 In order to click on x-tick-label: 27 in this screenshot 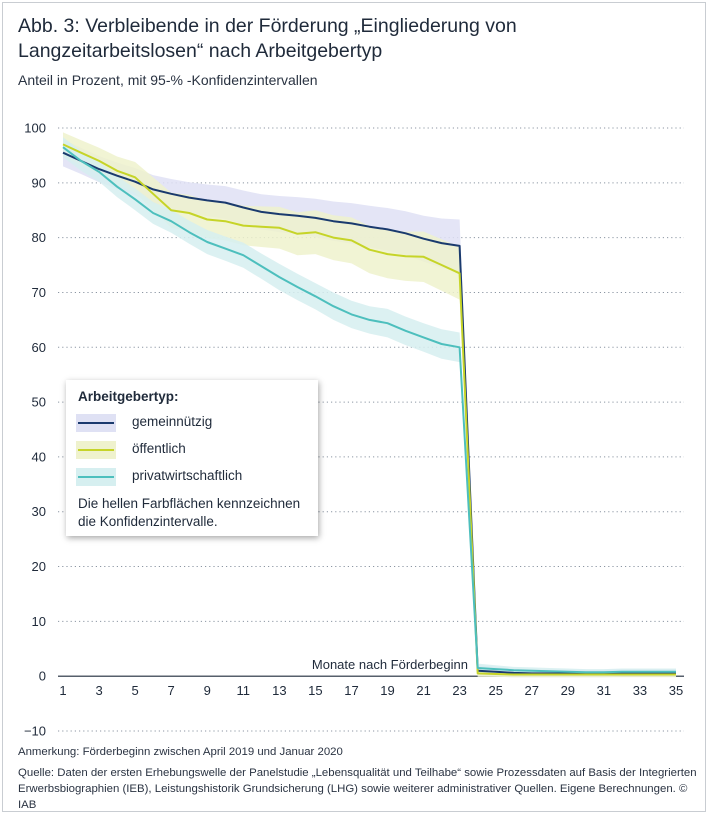, I will do `click(532, 690)`.